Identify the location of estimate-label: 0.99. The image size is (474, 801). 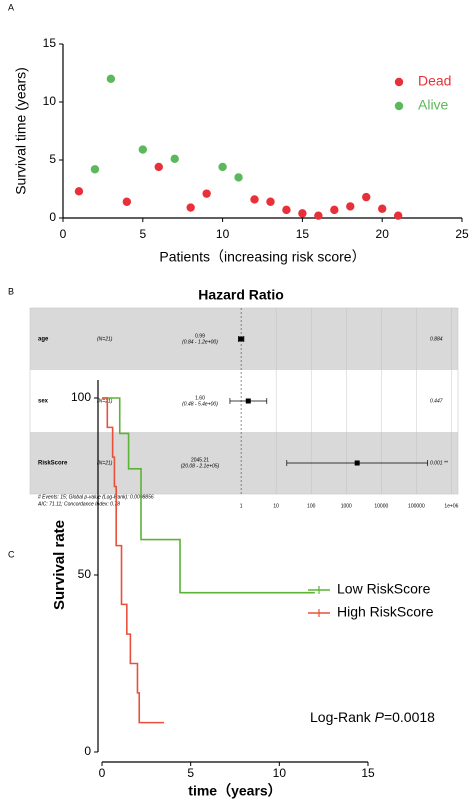
(200, 336).